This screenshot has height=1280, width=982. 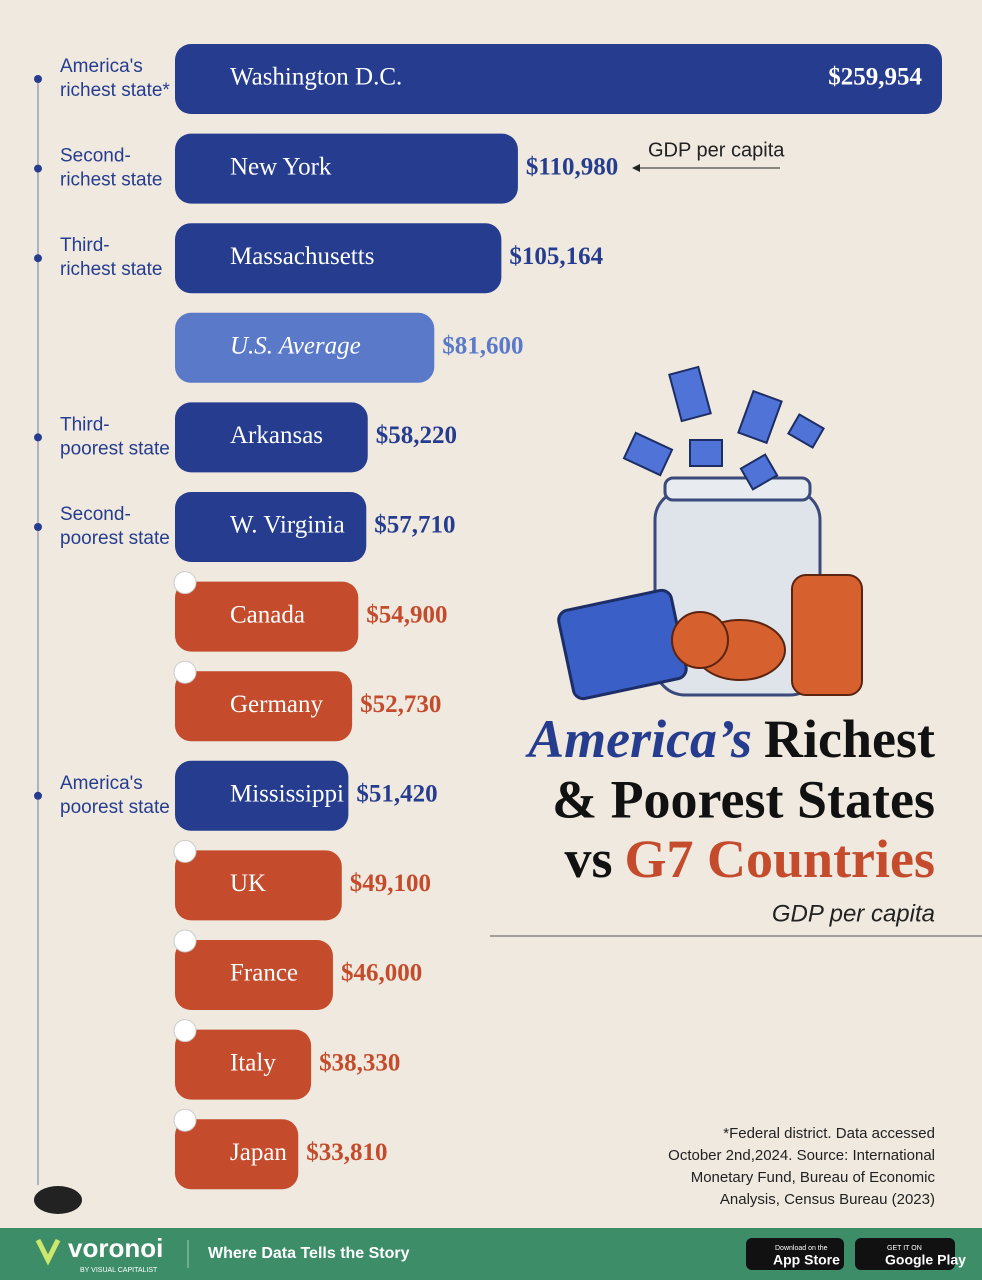 What do you see at coordinates (904, 1248) in the screenshot?
I see `badge-small: GET IT ON` at bounding box center [904, 1248].